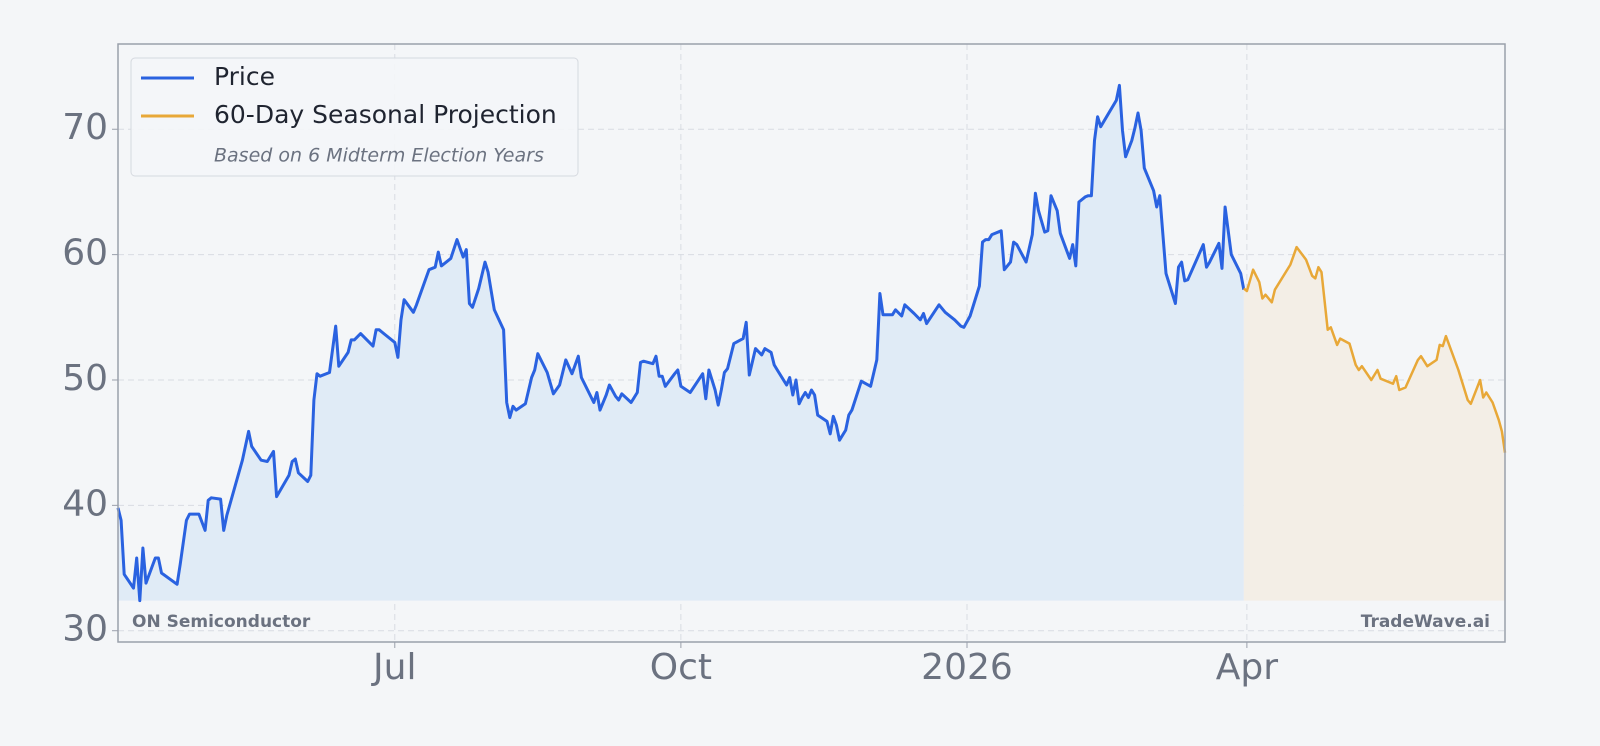  I want to click on line, so click(1375, 349).